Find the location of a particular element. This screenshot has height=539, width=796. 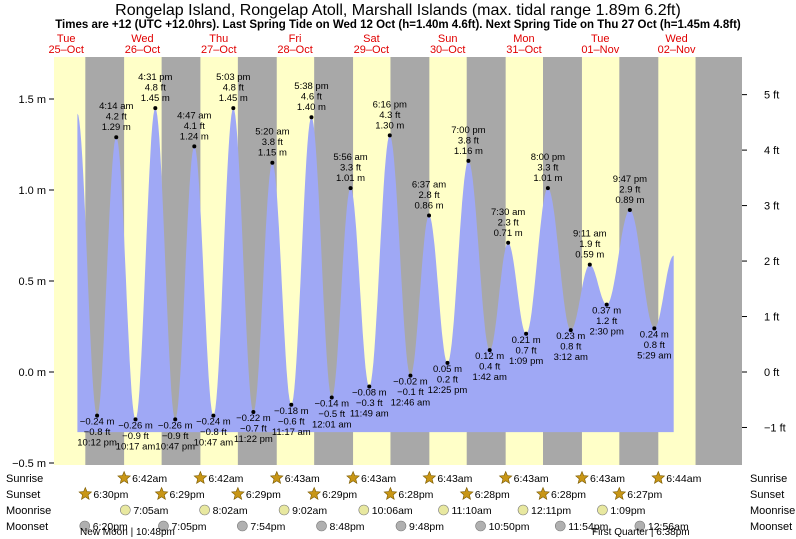

tide-label: 1.29 m is located at coordinates (116, 127).